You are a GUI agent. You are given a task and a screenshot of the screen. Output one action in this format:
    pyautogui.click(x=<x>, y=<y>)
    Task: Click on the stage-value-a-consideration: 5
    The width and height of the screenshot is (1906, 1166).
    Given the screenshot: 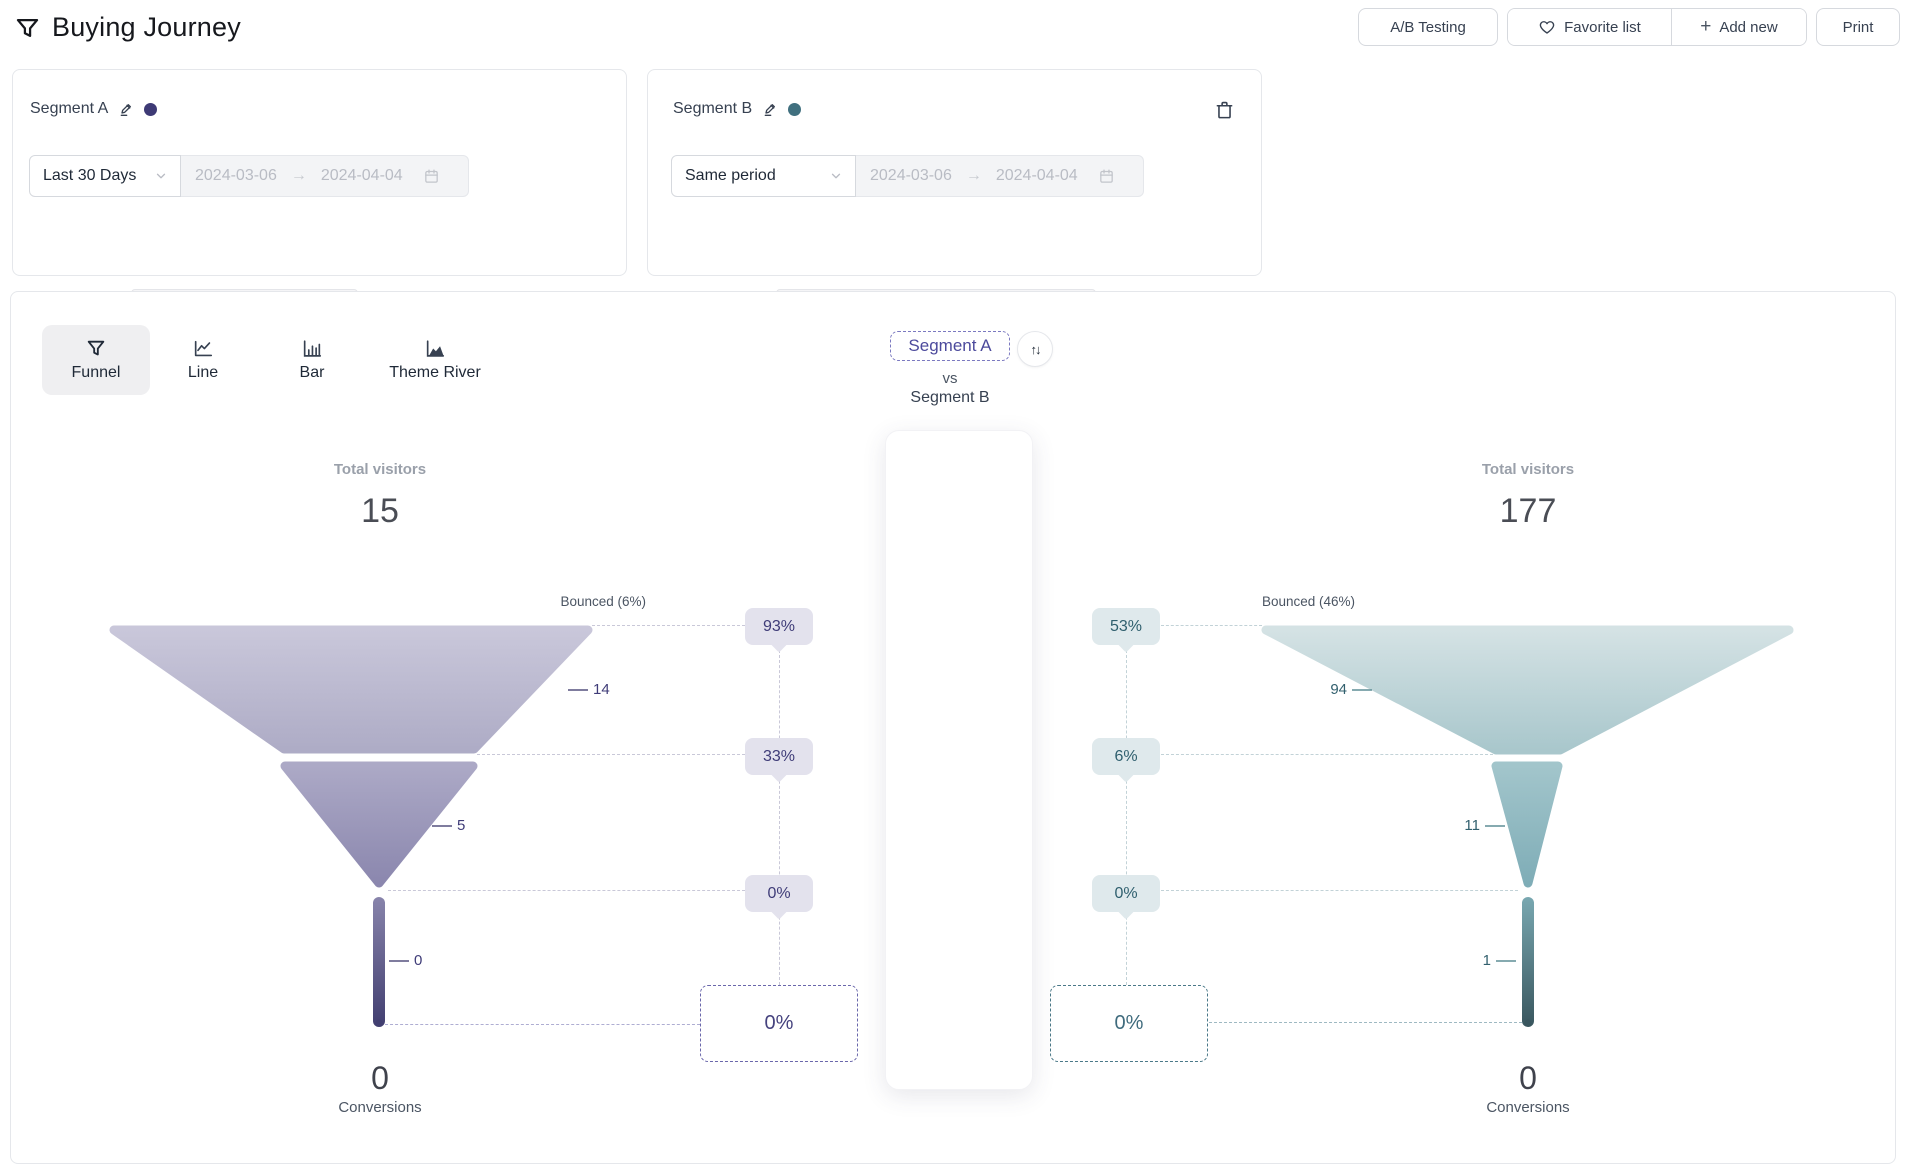 What is the action you would take?
    pyautogui.click(x=461, y=825)
    